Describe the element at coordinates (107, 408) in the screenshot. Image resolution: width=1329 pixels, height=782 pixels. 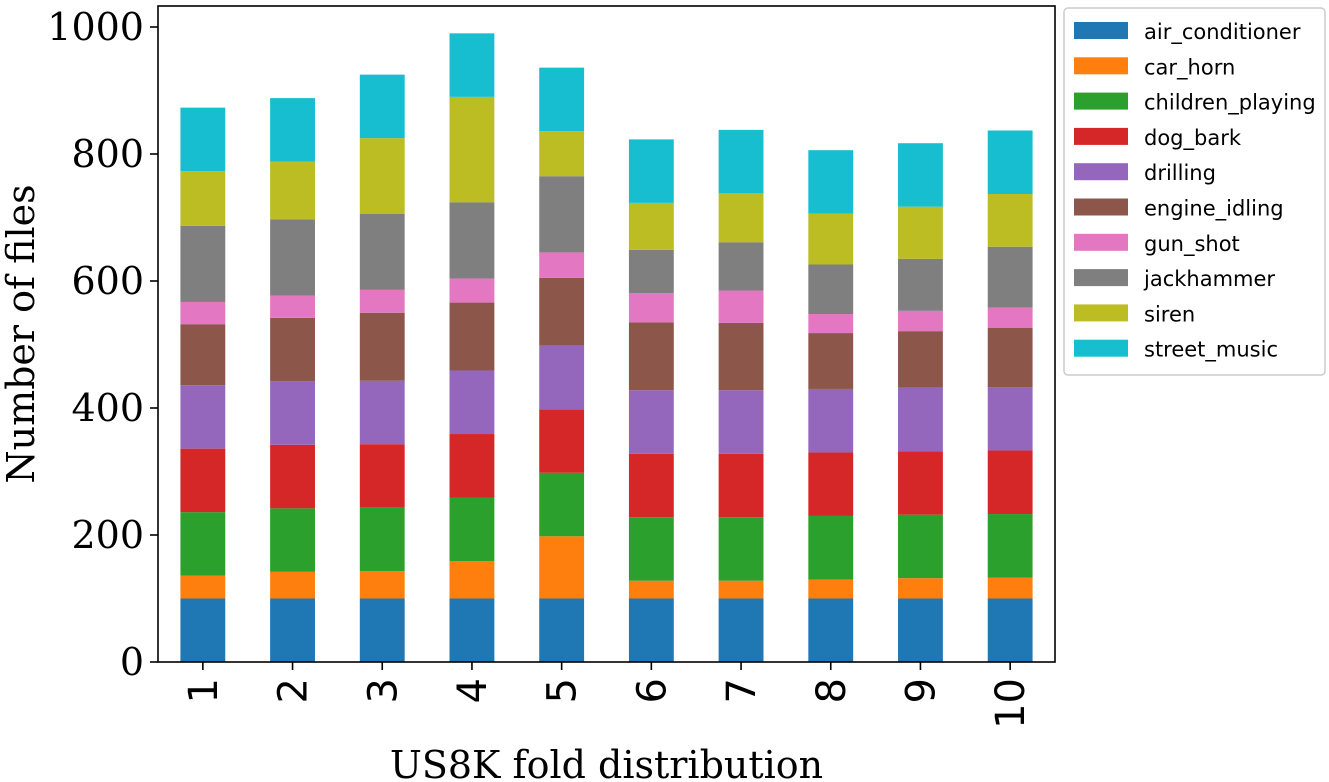
I see `y-tick-label: 400` at that location.